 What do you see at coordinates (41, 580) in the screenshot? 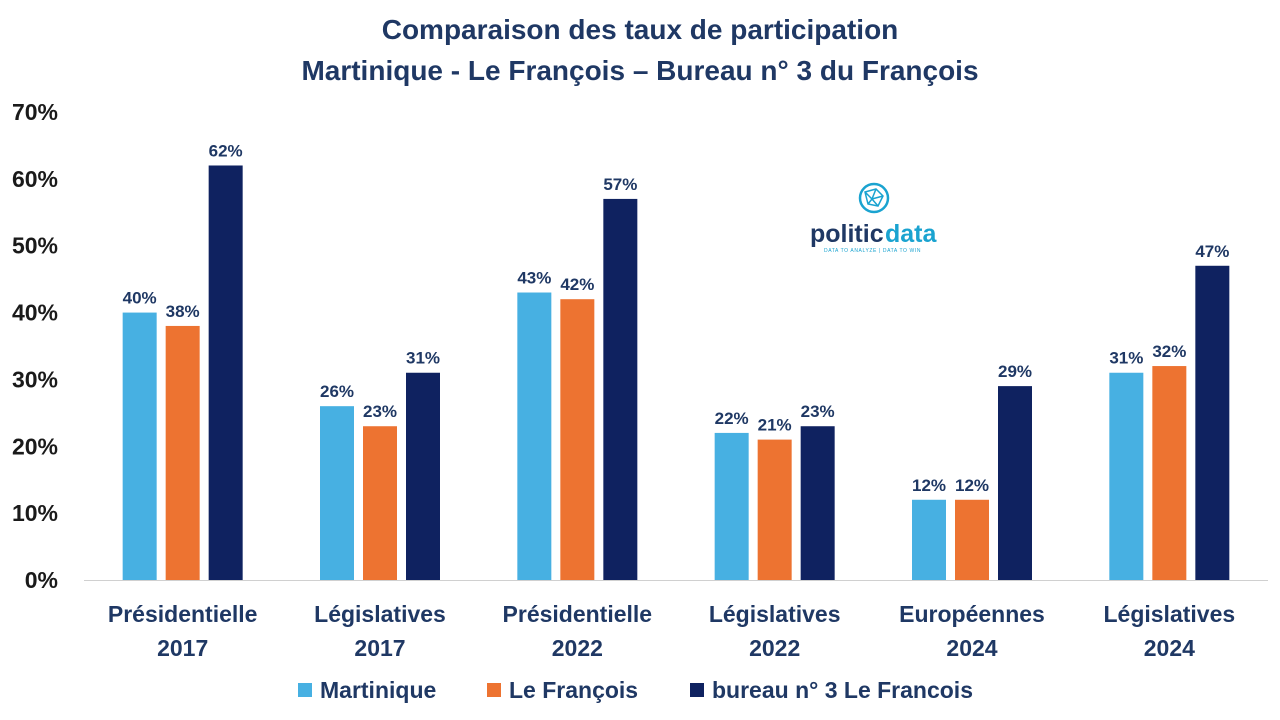
I see `y-tick-label: 0%` at bounding box center [41, 580].